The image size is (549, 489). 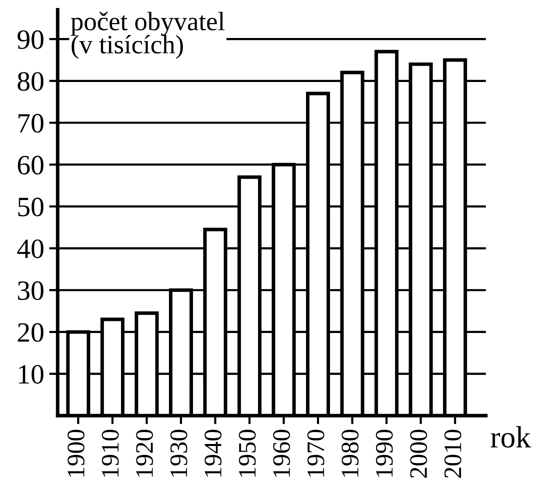 I want to click on y-tick-label: 20, so click(x=31, y=332).